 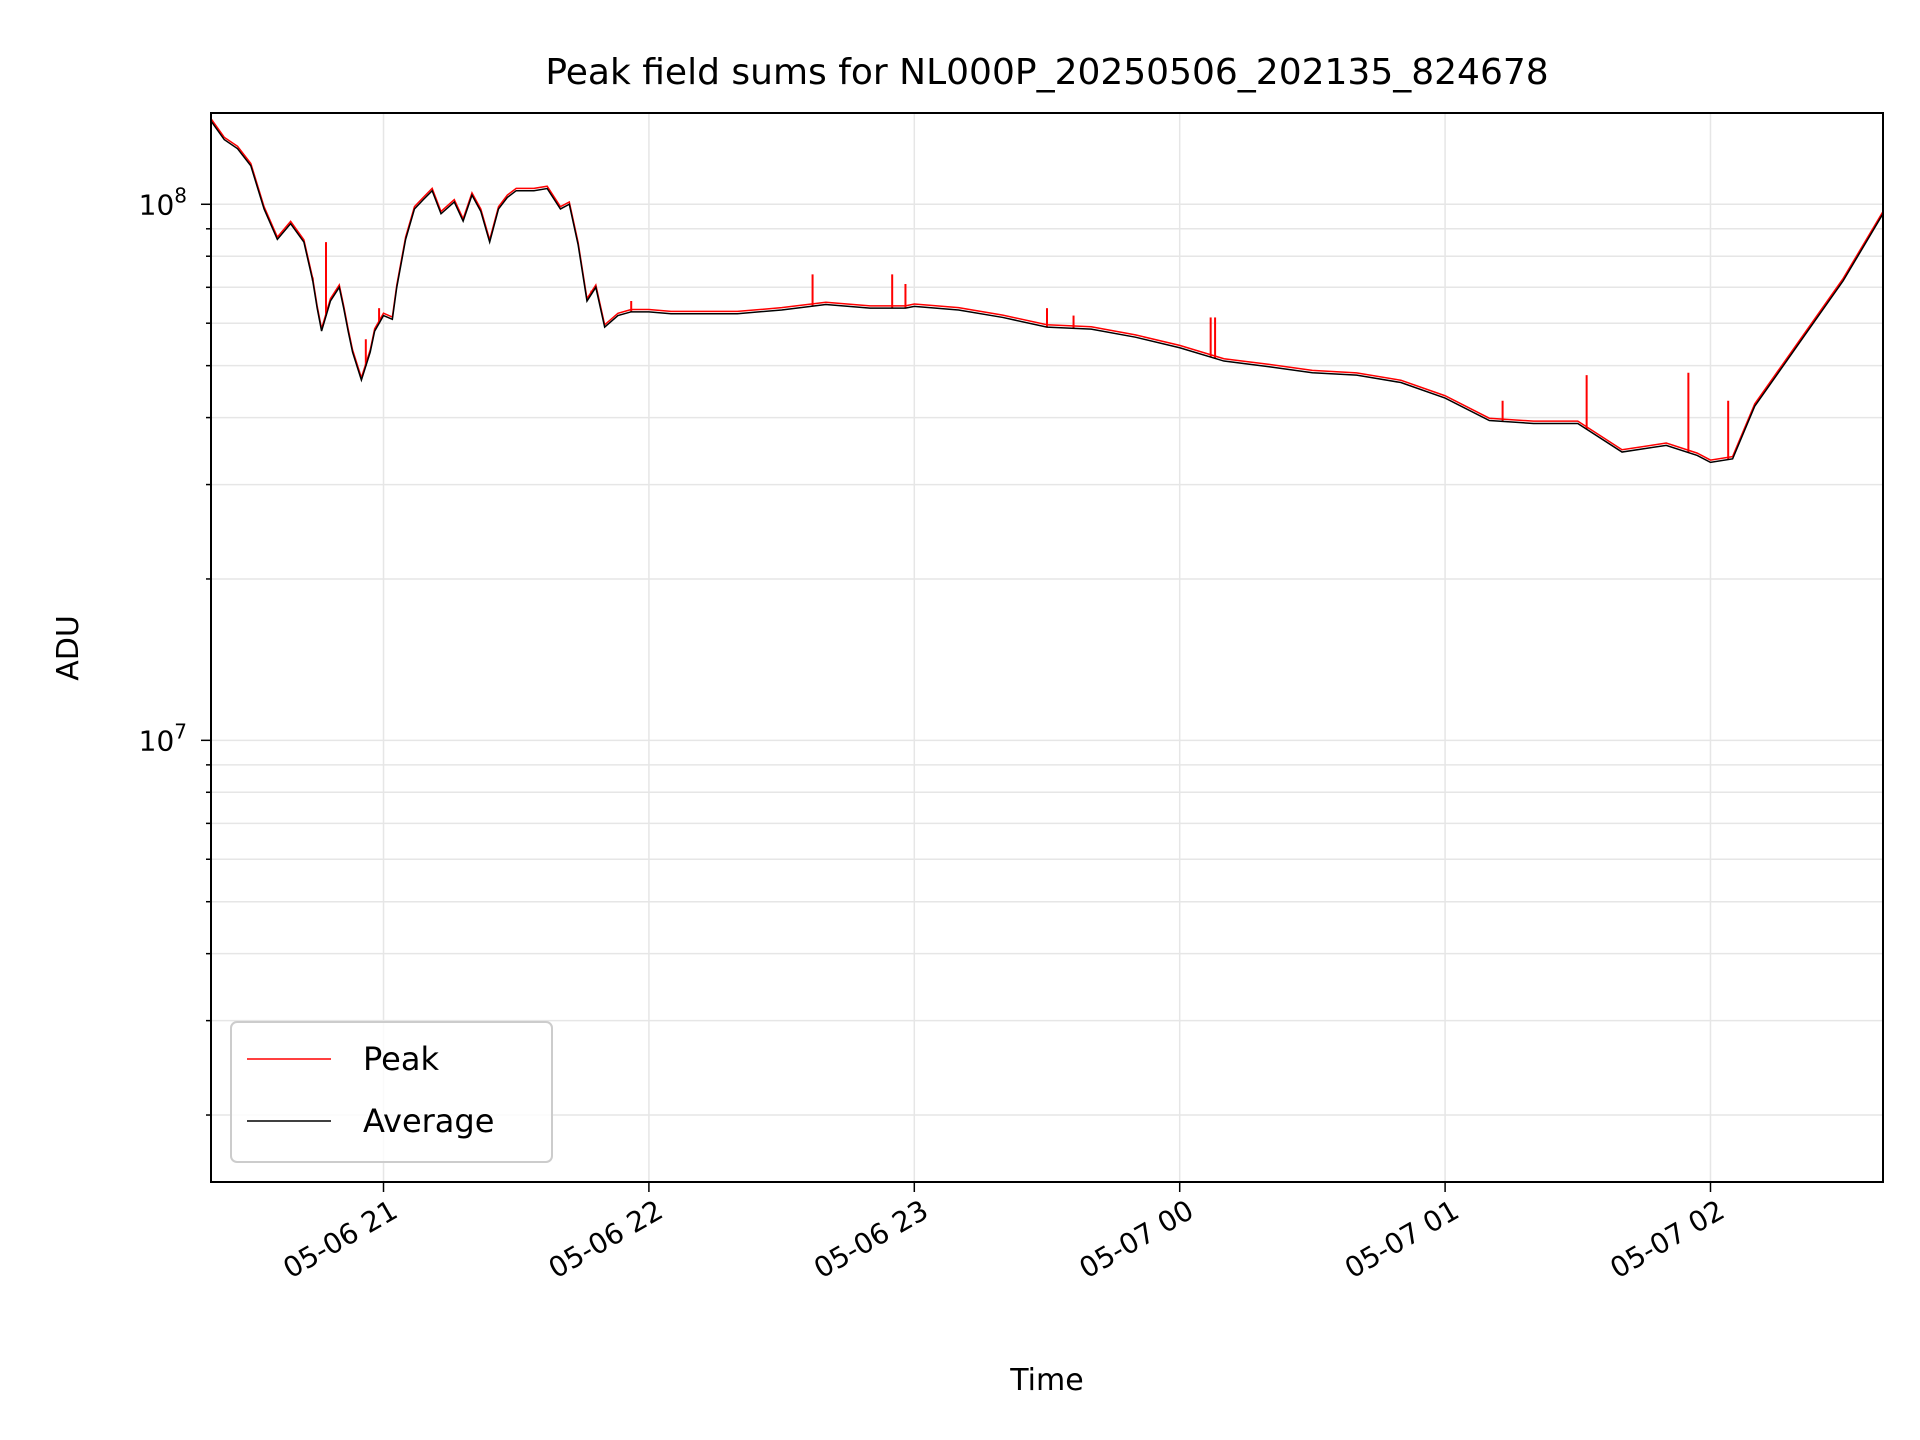 What do you see at coordinates (871, 1239) in the screenshot?
I see `x-tick-label: 05-06 23` at bounding box center [871, 1239].